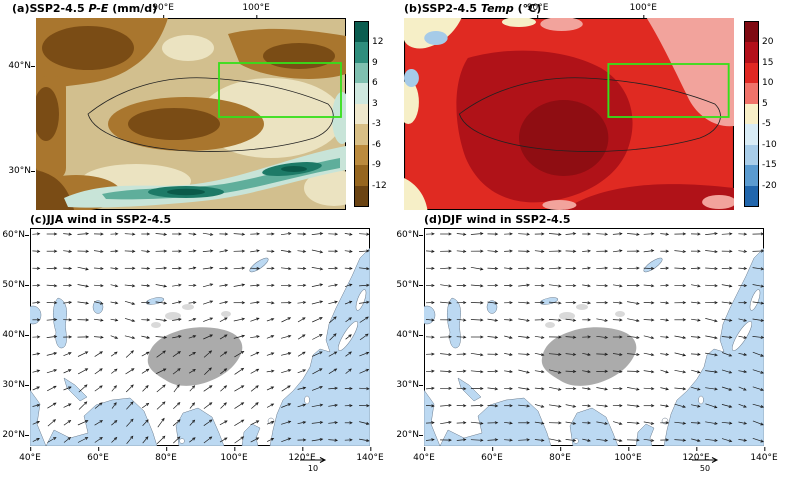  What do you see at coordinates (426, 59) in the screenshot?
I see `temp-cold-spots` at bounding box center [426, 59].